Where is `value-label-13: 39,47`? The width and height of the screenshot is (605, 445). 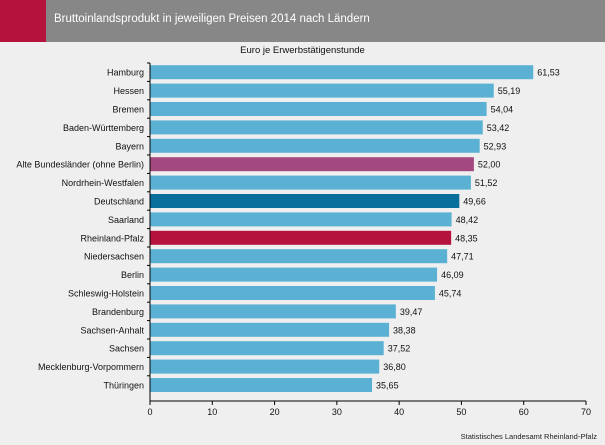
value-label-13: 39,47 is located at coordinates (411, 312).